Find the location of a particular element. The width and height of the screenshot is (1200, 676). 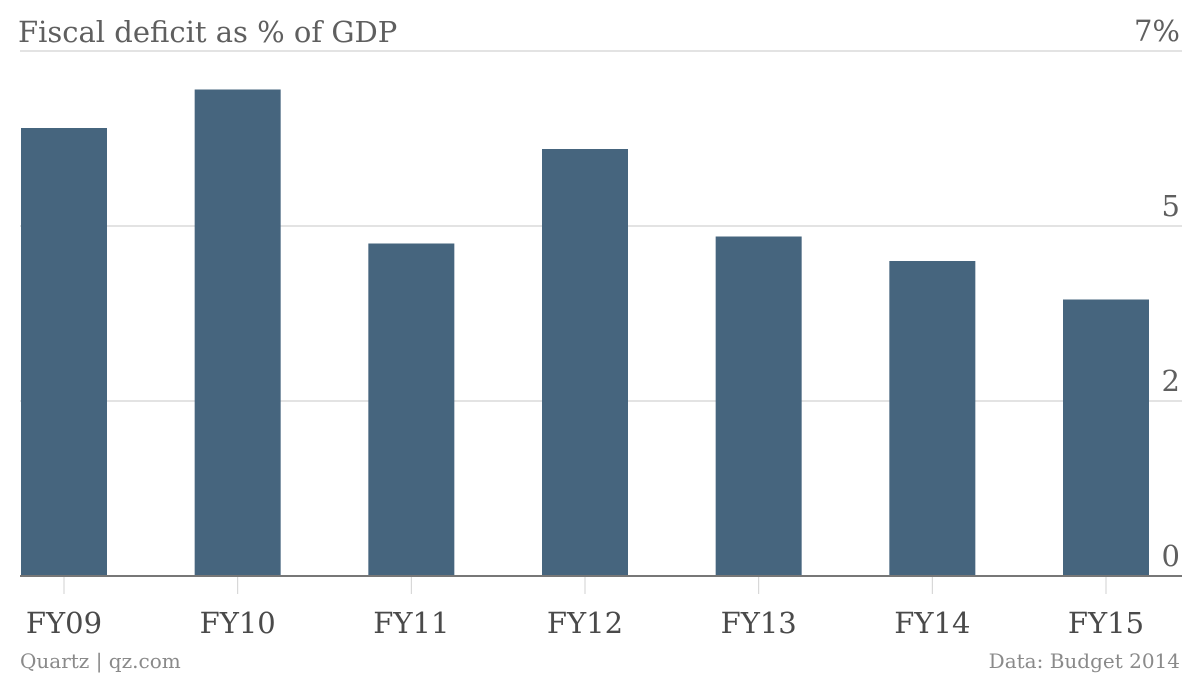

x-tick-label: FY12 is located at coordinates (585, 623).